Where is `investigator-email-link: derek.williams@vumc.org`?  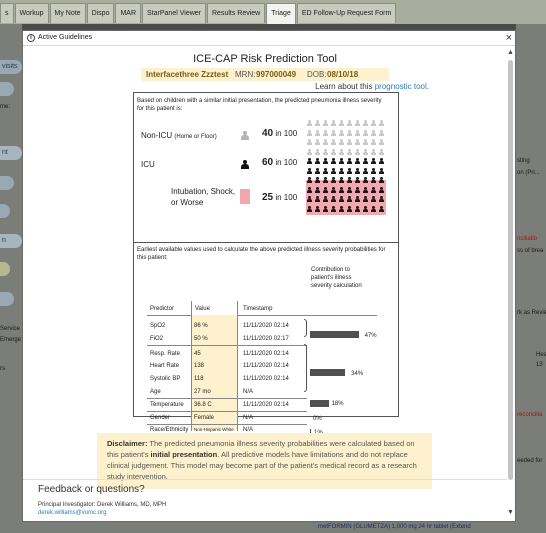 investigator-email-link: derek.williams@vumc.org is located at coordinates (72, 513).